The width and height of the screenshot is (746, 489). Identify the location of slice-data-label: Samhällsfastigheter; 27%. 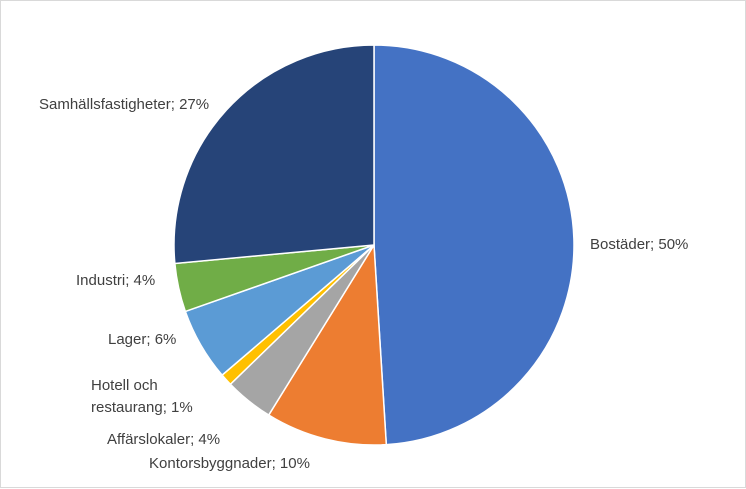
(124, 104).